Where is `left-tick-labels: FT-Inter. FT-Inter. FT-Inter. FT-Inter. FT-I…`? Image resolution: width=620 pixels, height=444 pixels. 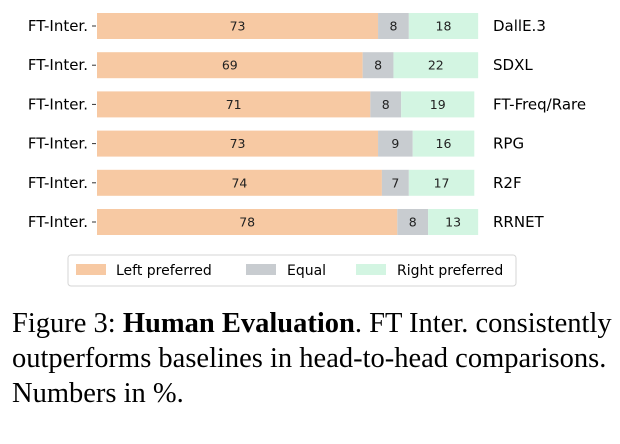
left-tick-labels: FT-Inter. FT-Inter. FT-Inter. FT-Inter. FT-I… is located at coordinates (62, 124).